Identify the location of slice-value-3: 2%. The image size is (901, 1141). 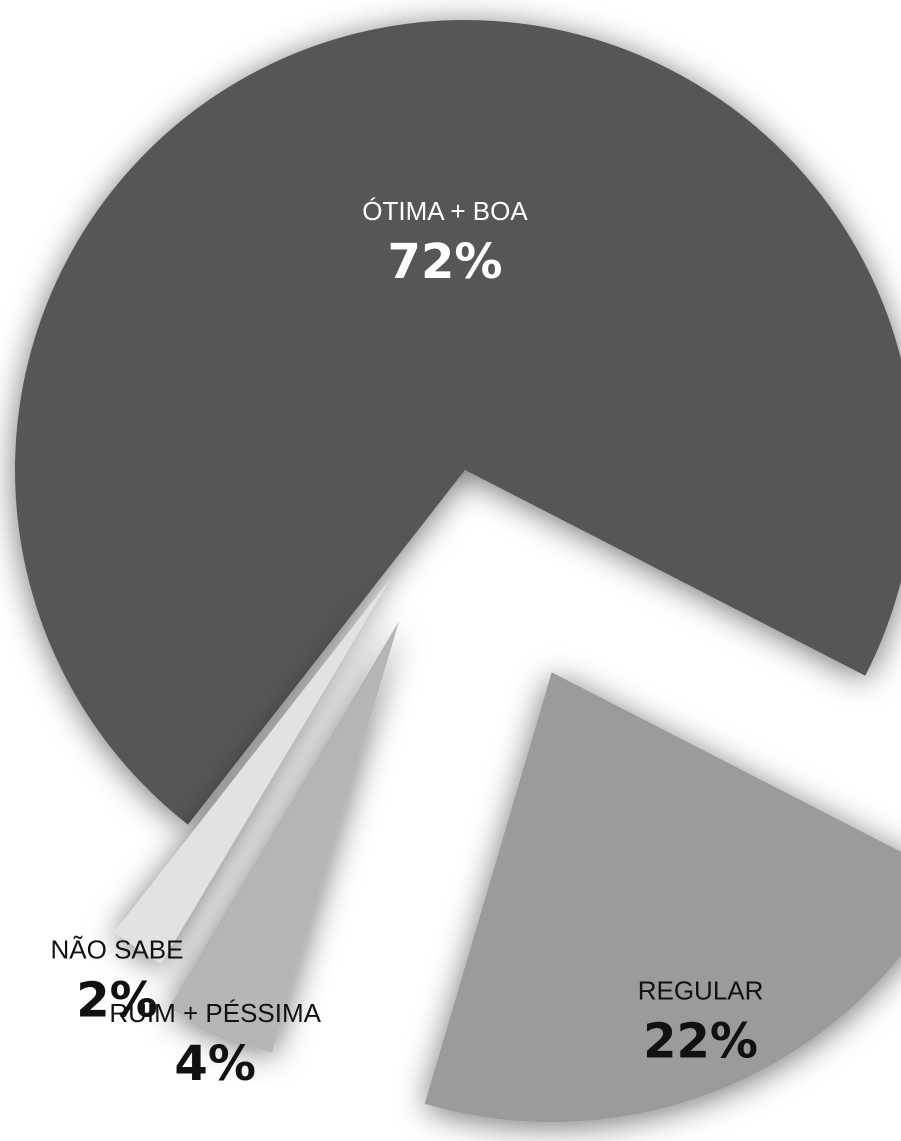
(117, 1000).